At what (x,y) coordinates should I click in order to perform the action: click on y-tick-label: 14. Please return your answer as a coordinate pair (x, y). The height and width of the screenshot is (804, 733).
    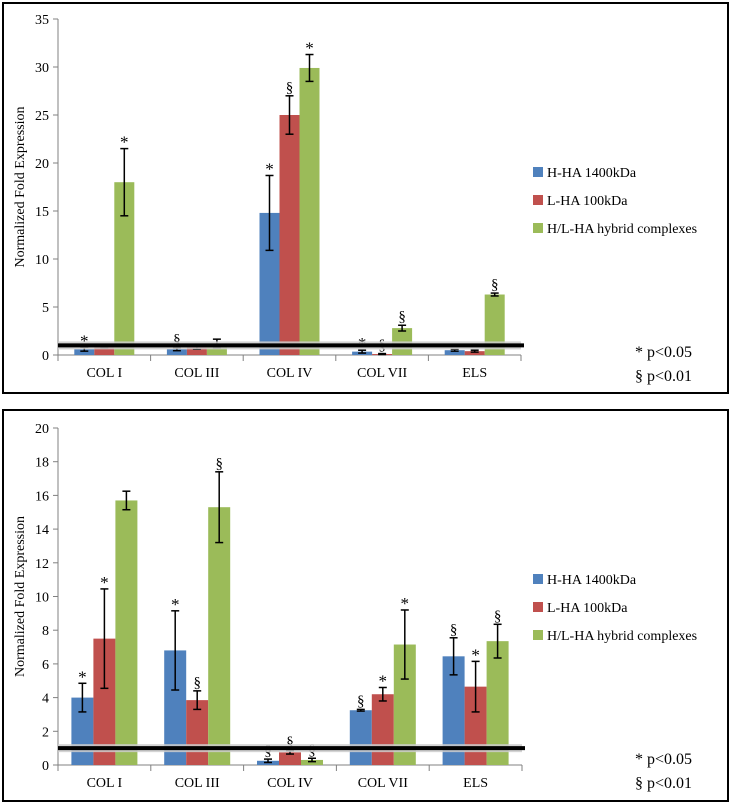
    Looking at the image, I should click on (42, 530).